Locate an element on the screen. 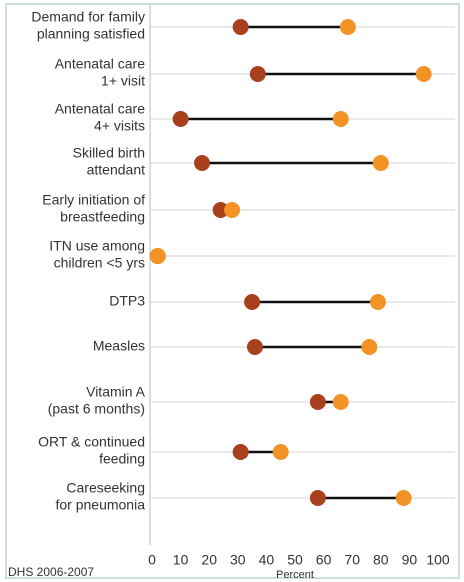 Image resolution: width=464 pixels, height=582 pixels. category-label: 4+ visits is located at coordinates (119, 126).